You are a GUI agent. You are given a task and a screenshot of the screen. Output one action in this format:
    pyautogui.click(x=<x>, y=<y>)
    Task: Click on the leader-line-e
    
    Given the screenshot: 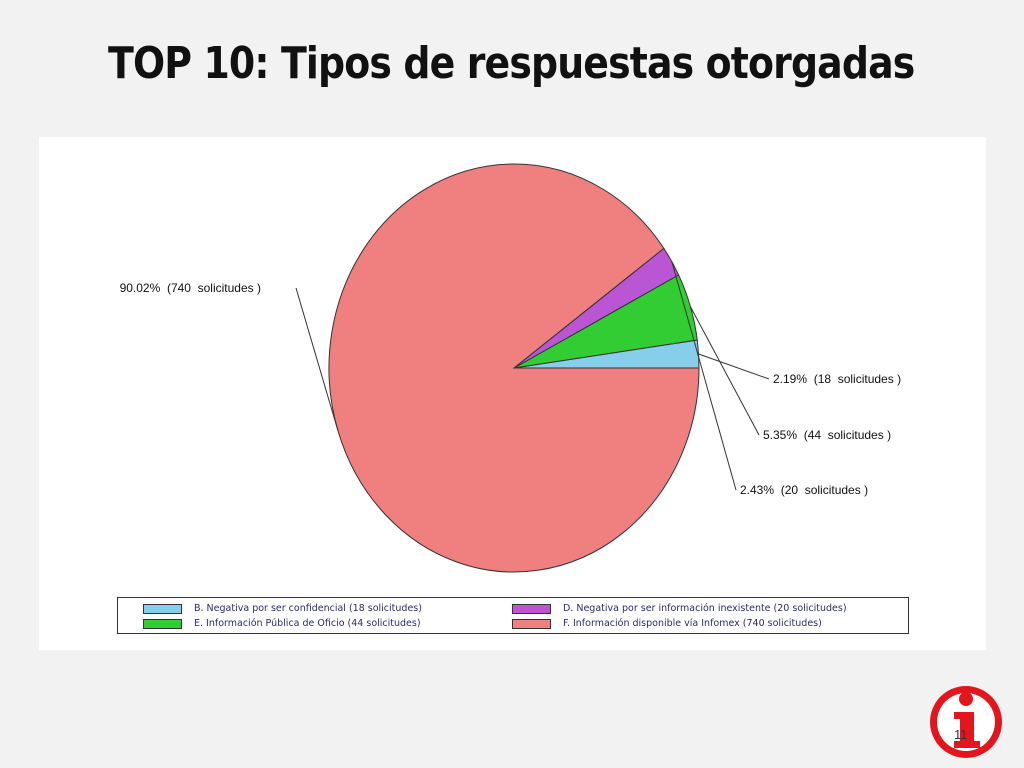 What is the action you would take?
    pyautogui.click(x=724, y=371)
    